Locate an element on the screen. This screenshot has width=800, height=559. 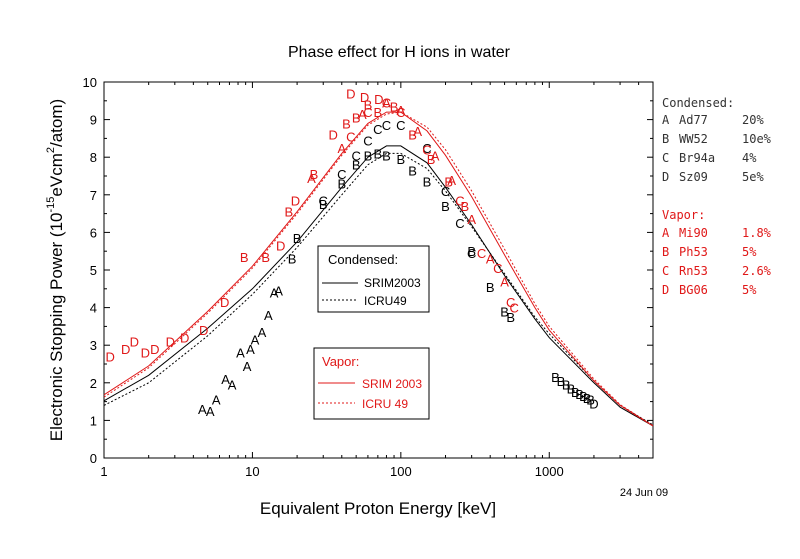
ref-condensed-a-error: 20% is located at coordinates (753, 120).